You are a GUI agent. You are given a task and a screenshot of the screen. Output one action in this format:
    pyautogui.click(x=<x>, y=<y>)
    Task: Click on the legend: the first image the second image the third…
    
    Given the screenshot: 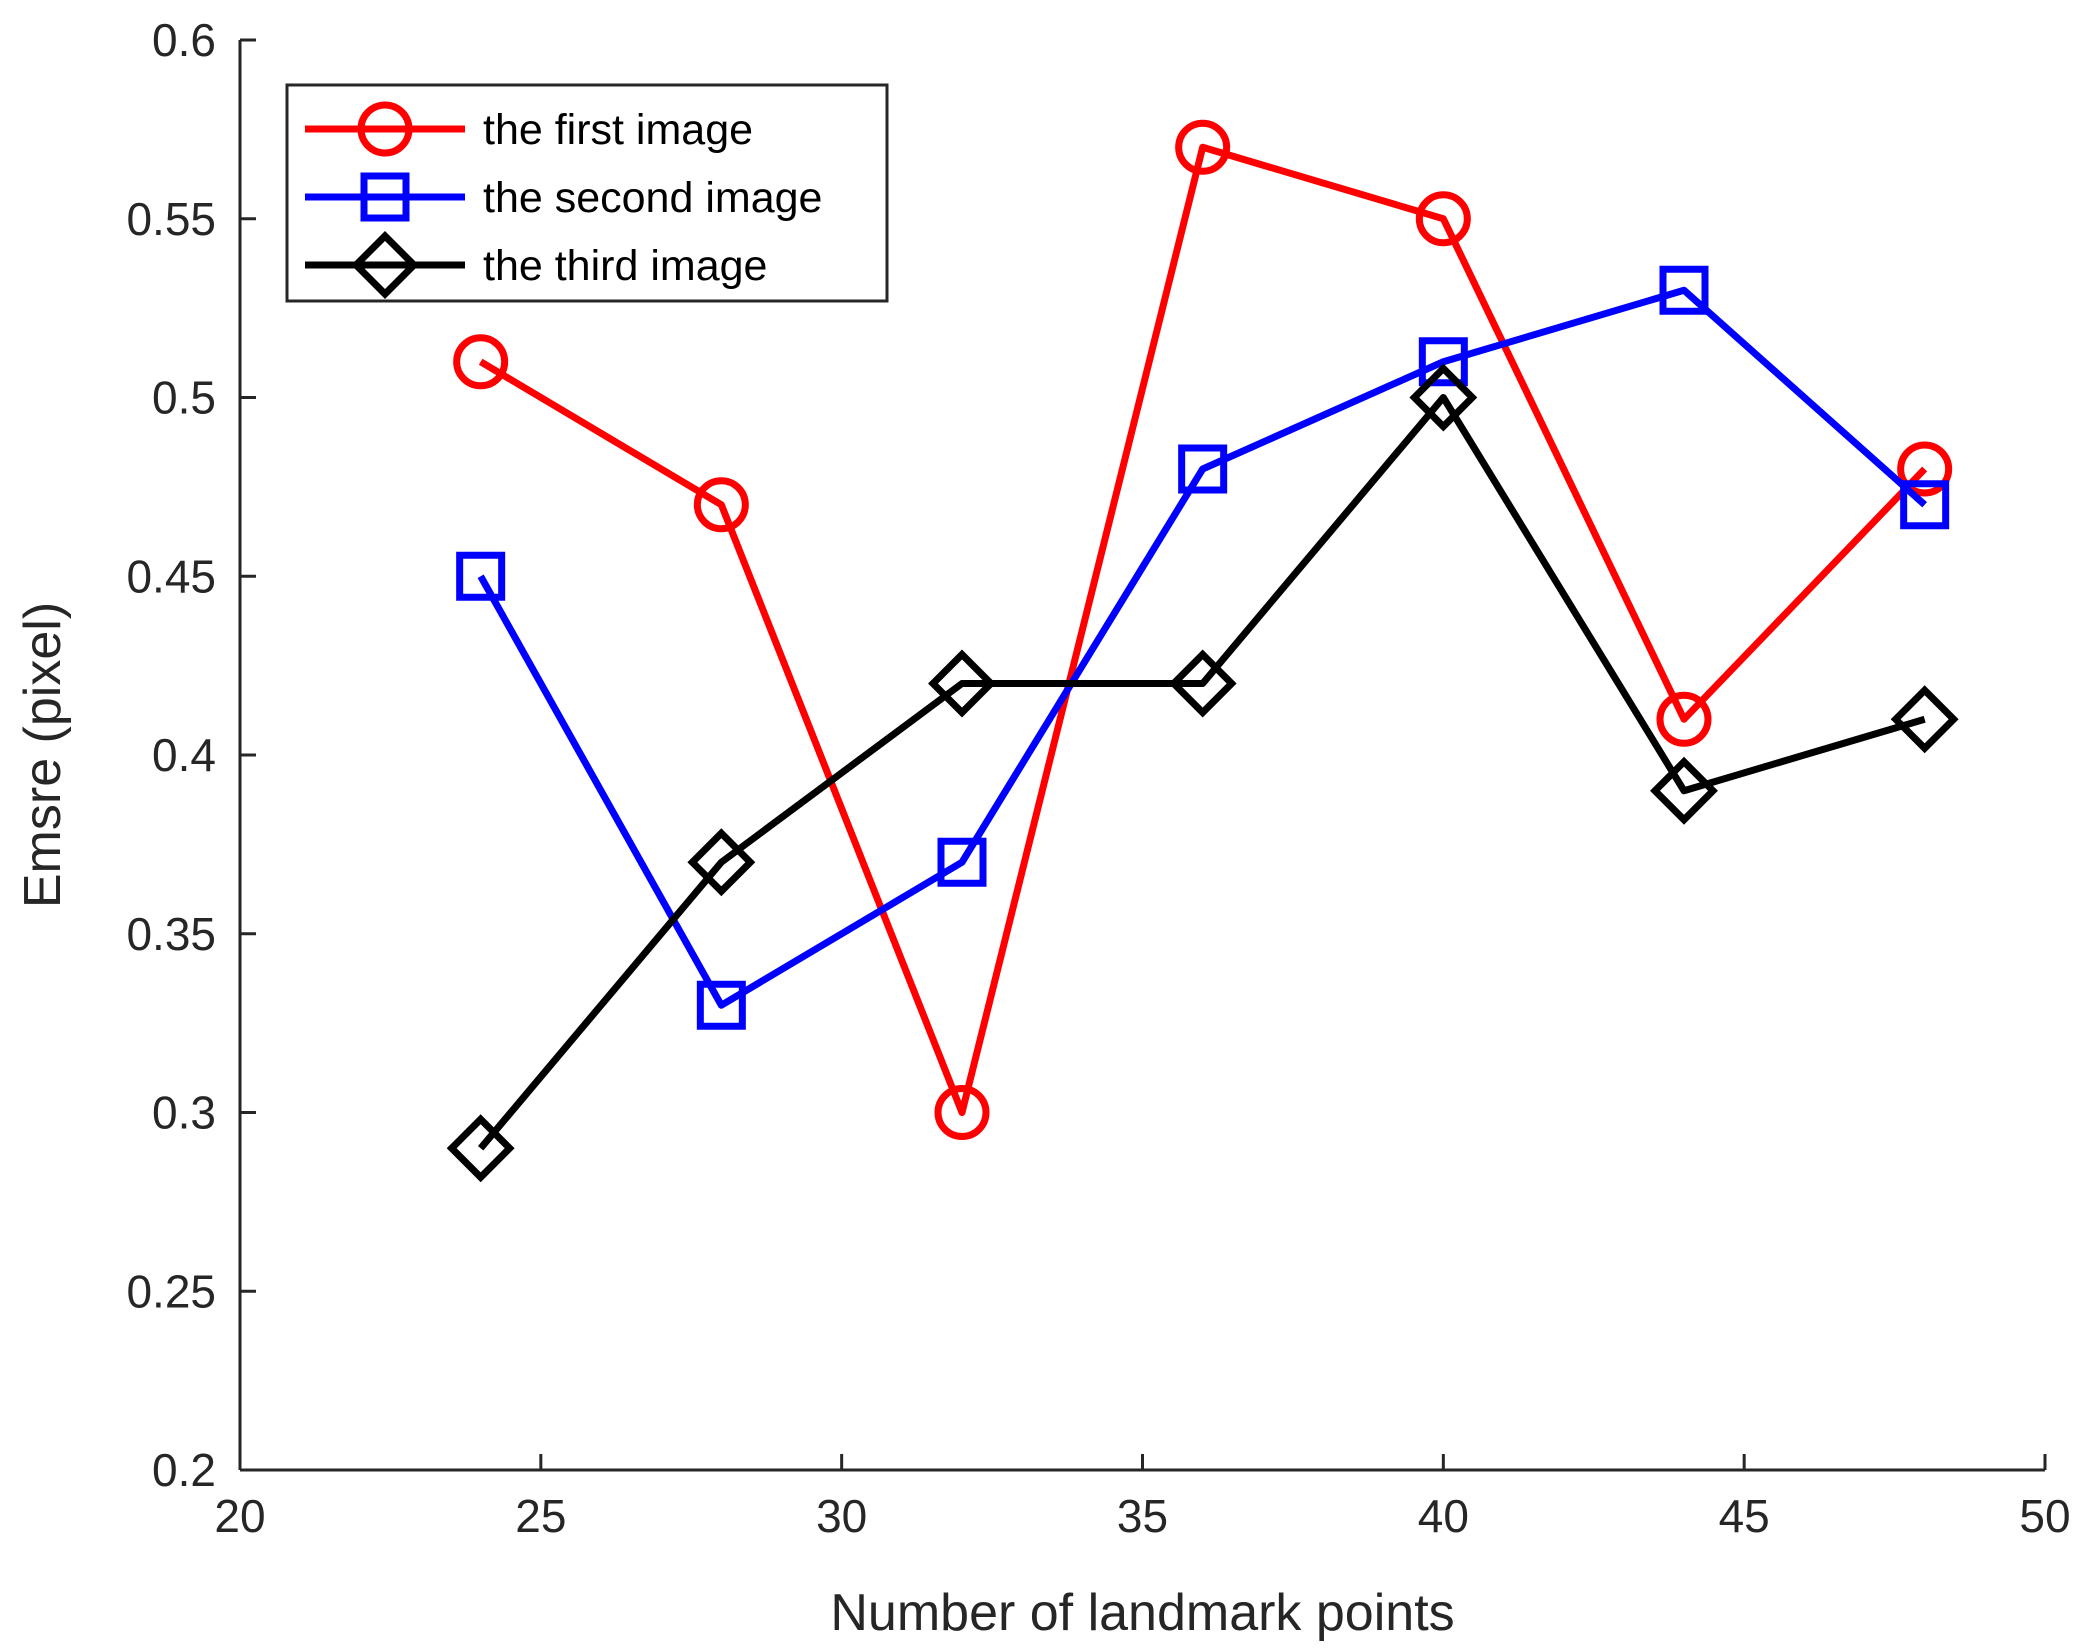 What is the action you would take?
    pyautogui.click(x=587, y=193)
    